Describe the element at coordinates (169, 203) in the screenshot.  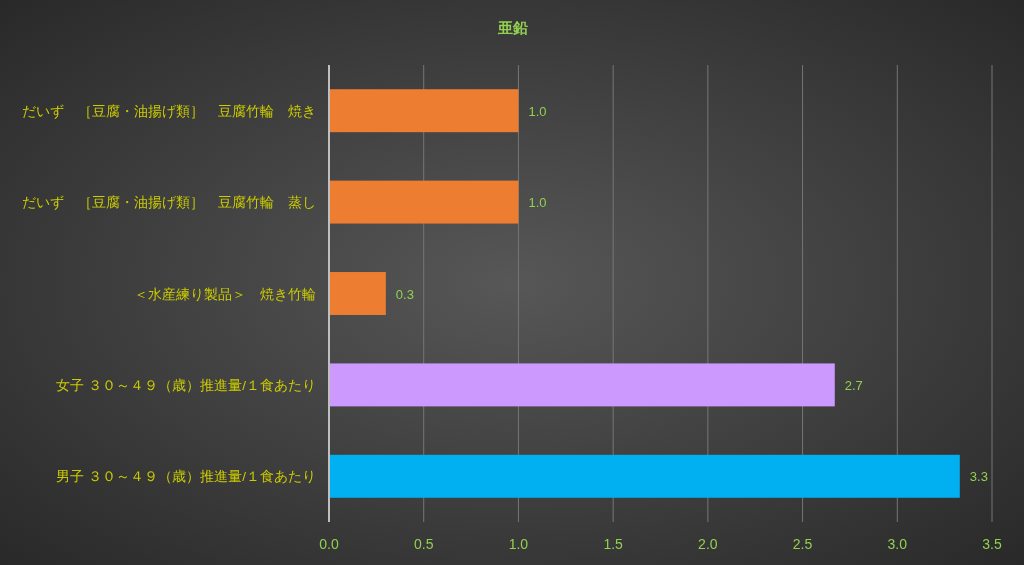
I see `y-tick-label: だいず ［豆腐・油揚げ類］ 豆腐竹輪 蒸し` at that location.